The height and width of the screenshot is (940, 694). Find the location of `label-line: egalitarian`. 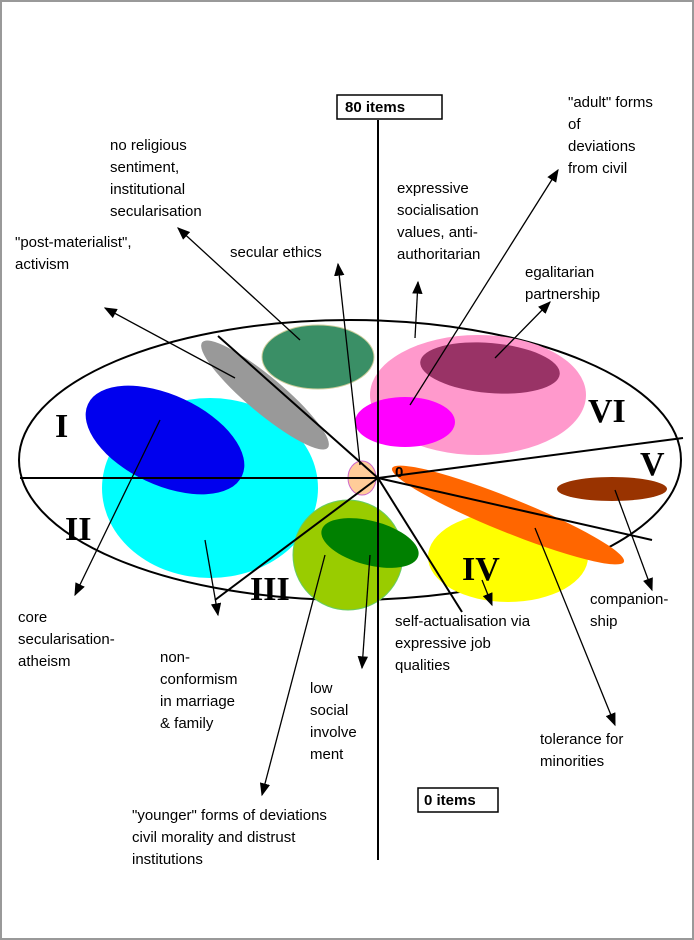

label-line: egalitarian is located at coordinates (559, 272).